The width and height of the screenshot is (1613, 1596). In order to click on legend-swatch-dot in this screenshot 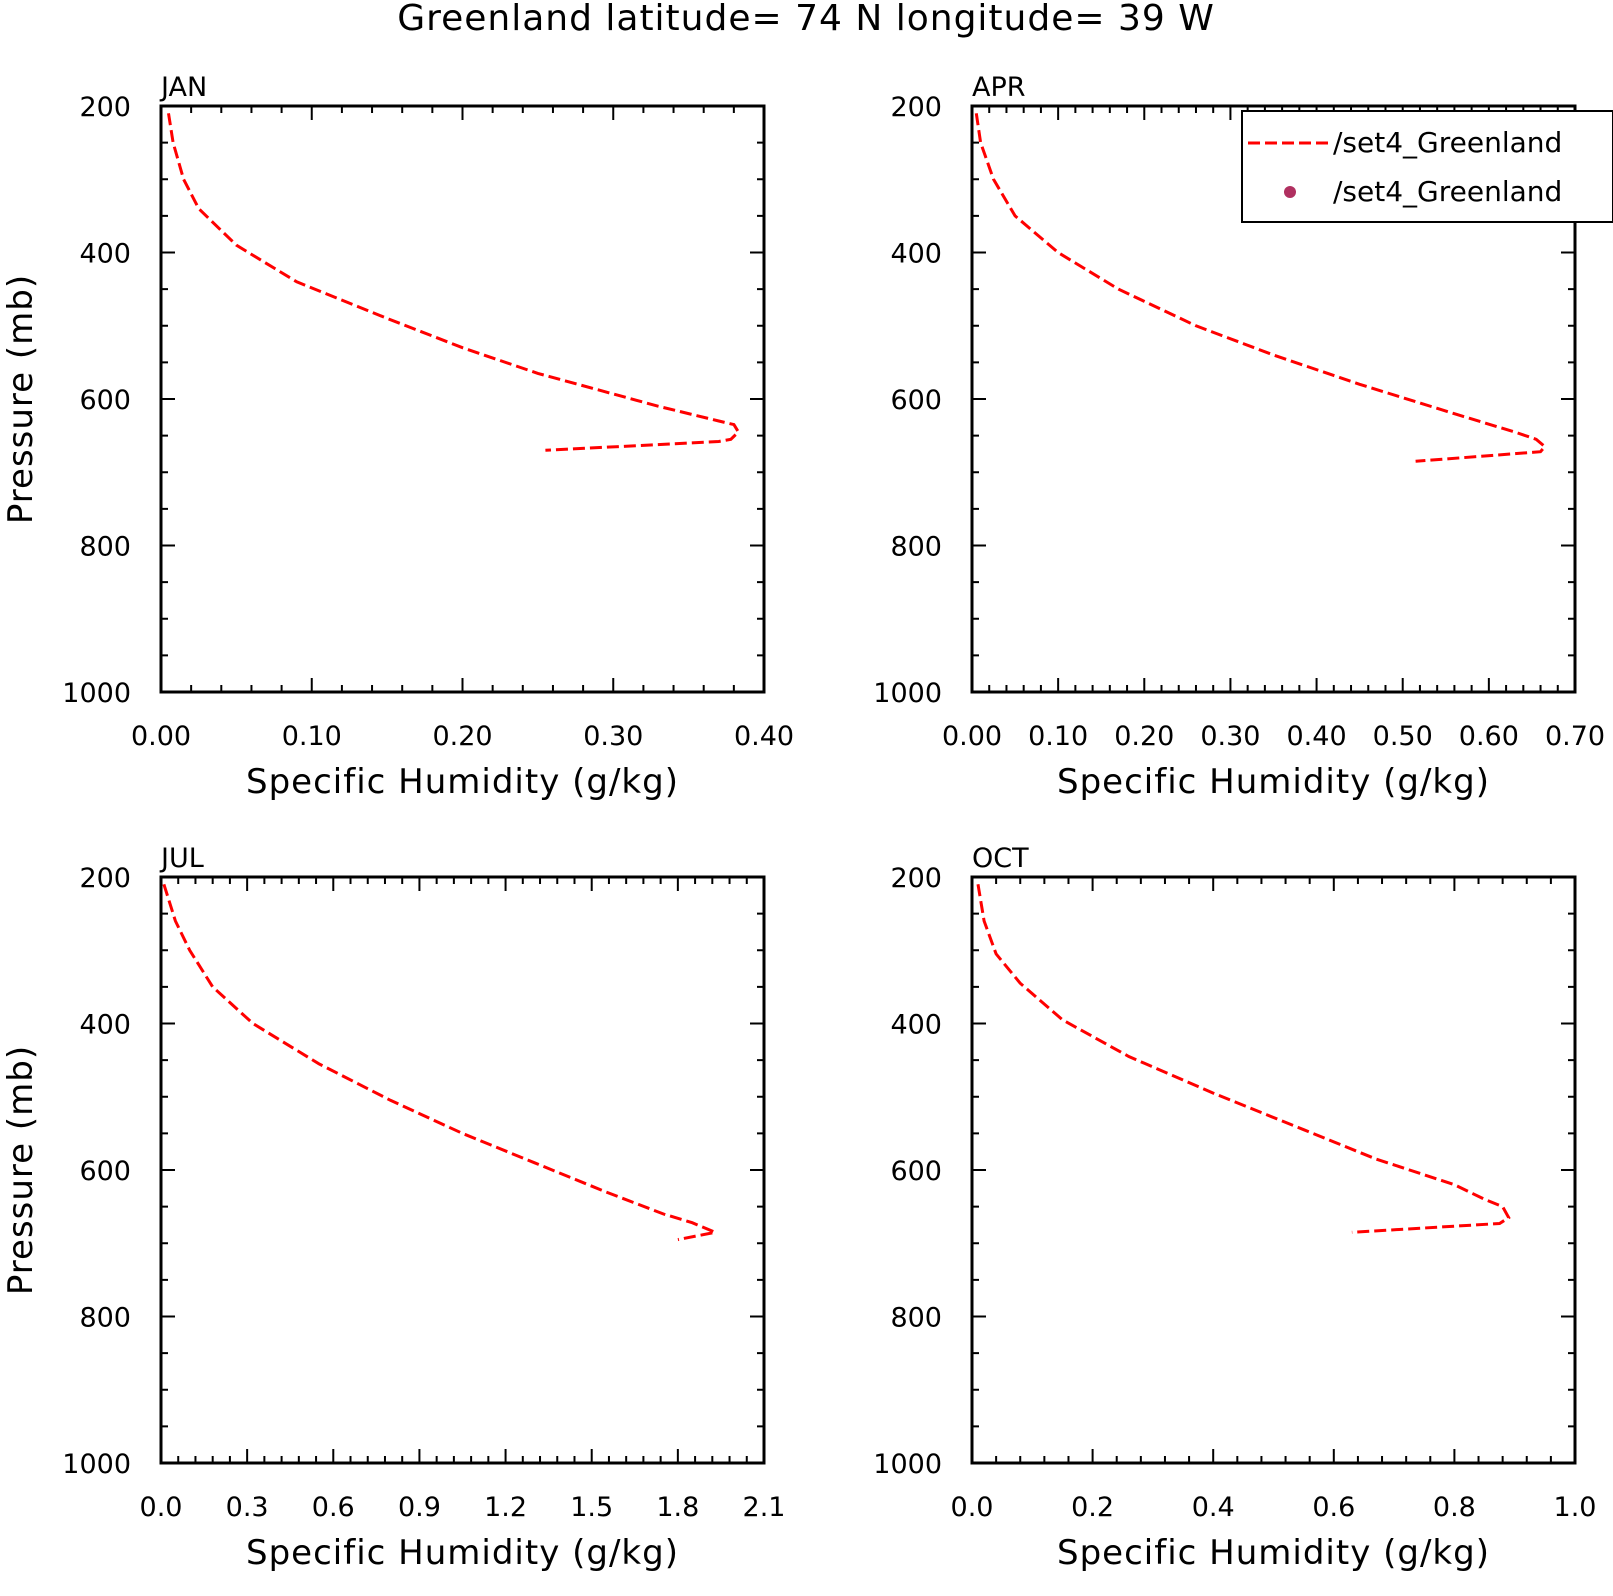, I will do `click(1290, 192)`.